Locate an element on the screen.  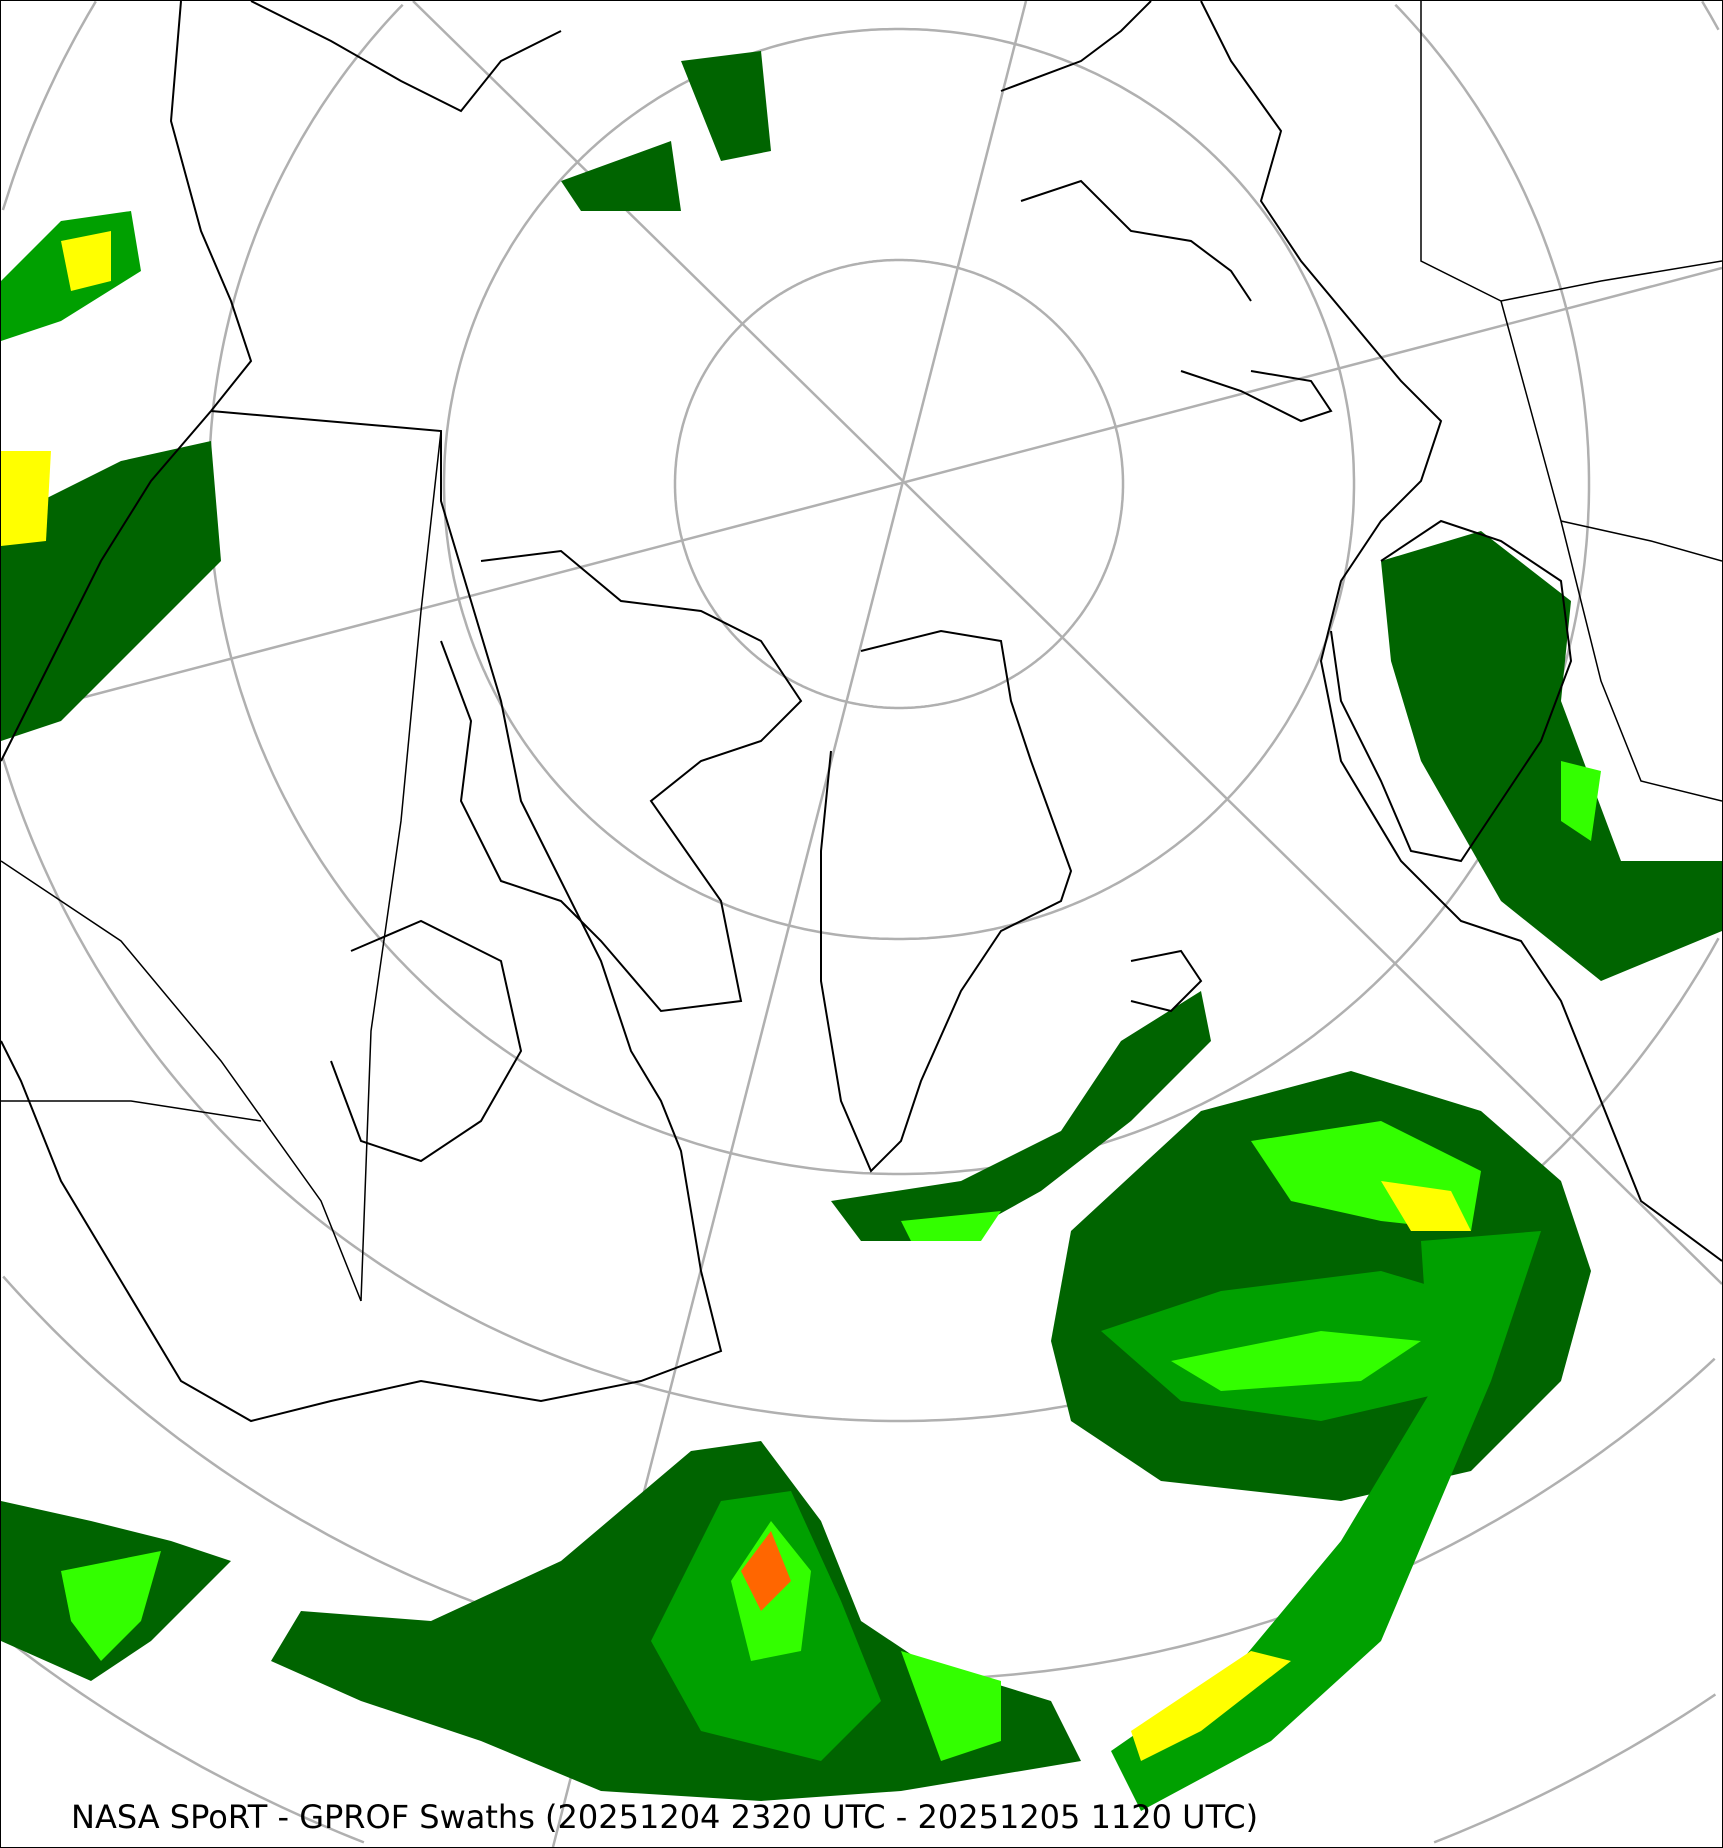
precip-area-us is located at coordinates (111, 1606).